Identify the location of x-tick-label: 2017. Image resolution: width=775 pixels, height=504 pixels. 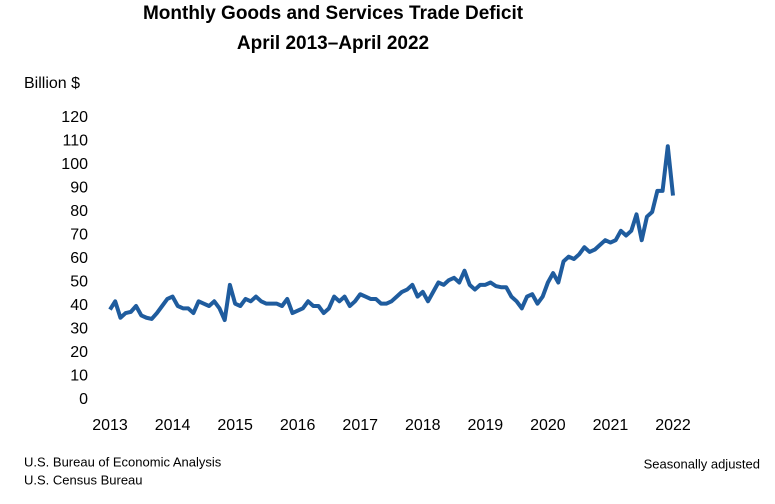
(360, 425).